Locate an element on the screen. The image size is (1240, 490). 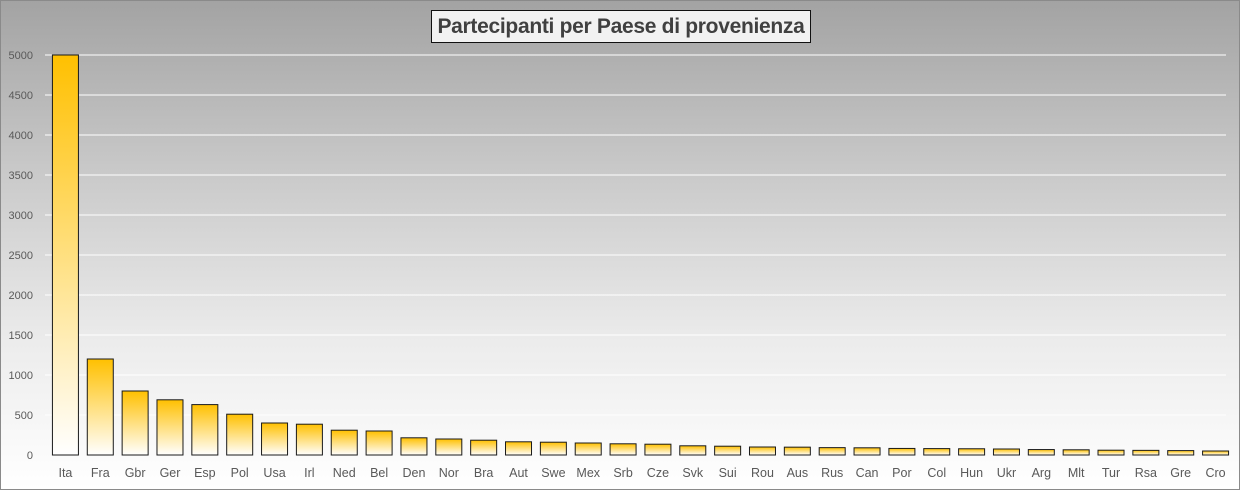
bar-aus is located at coordinates (797, 451).